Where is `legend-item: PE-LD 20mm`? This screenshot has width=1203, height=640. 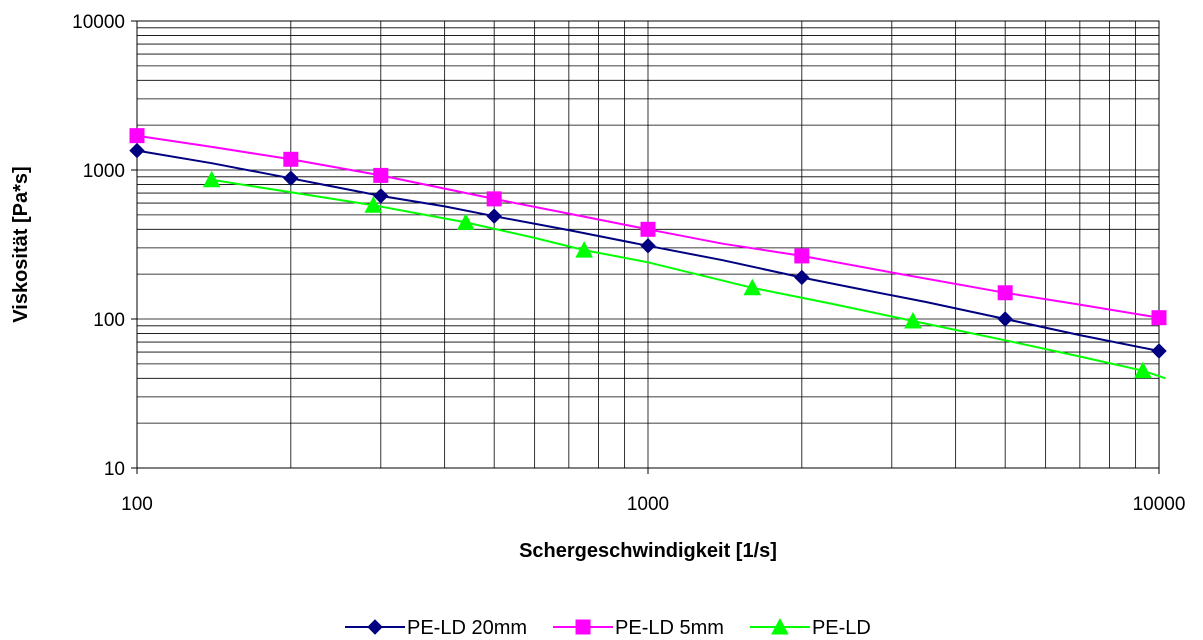
legend-item: PE-LD 20mm is located at coordinates (436, 628).